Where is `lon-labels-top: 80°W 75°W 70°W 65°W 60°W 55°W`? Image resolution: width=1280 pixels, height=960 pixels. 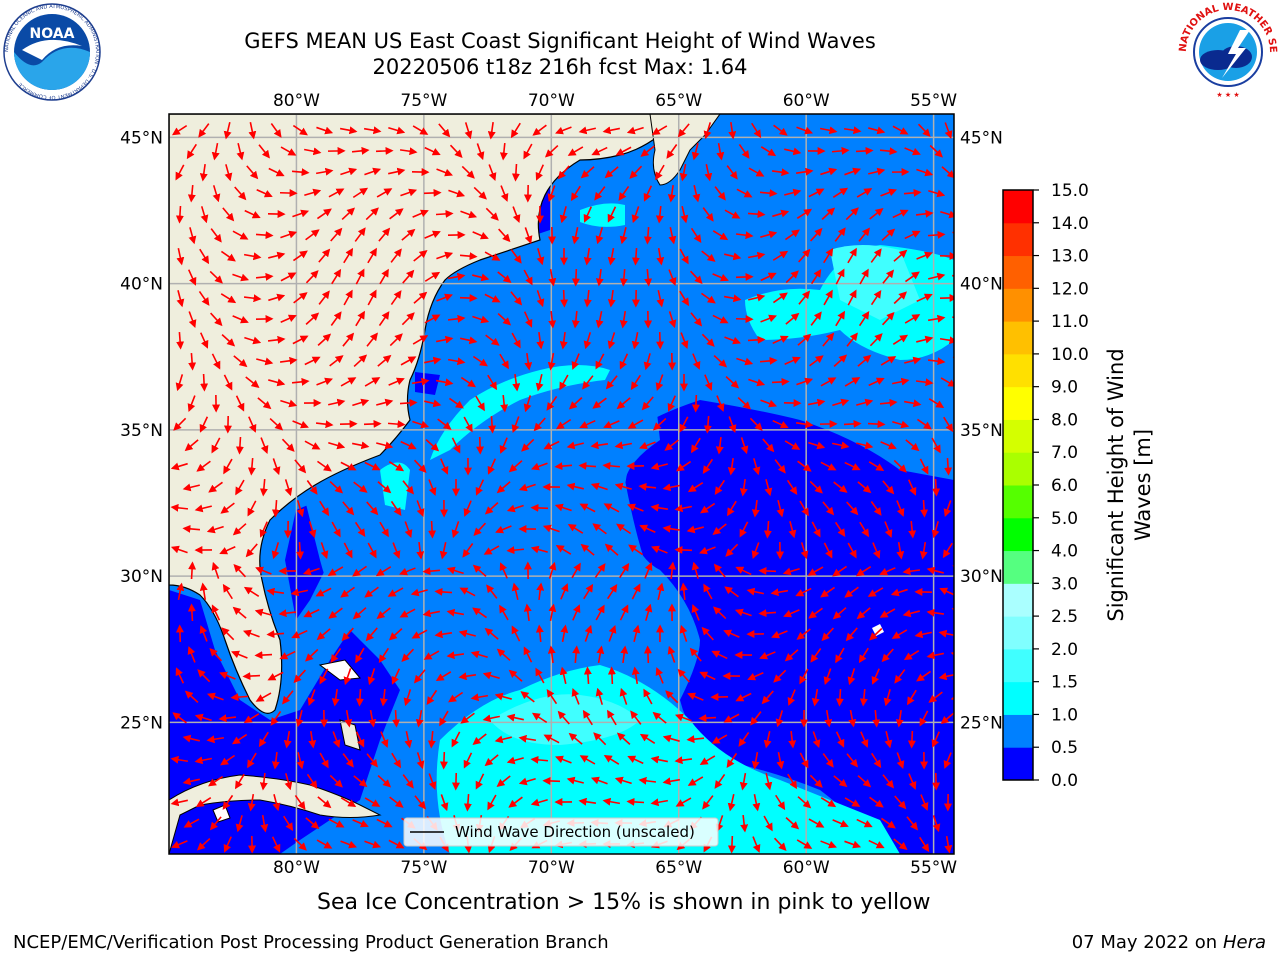 lon-labels-top: 80°W 75°W 70°W 65°W 60°W 55°W is located at coordinates (615, 101).